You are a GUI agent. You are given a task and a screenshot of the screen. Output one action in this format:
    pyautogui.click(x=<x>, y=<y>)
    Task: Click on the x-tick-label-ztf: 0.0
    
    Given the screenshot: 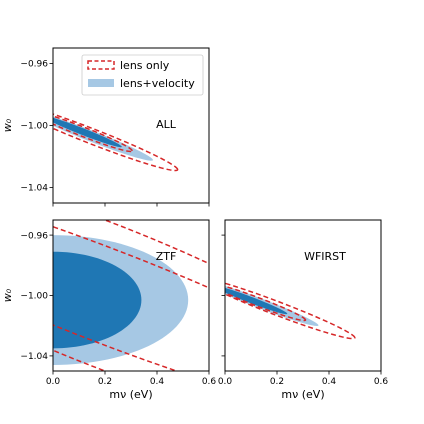 What is the action you would take?
    pyautogui.click(x=53, y=382)
    